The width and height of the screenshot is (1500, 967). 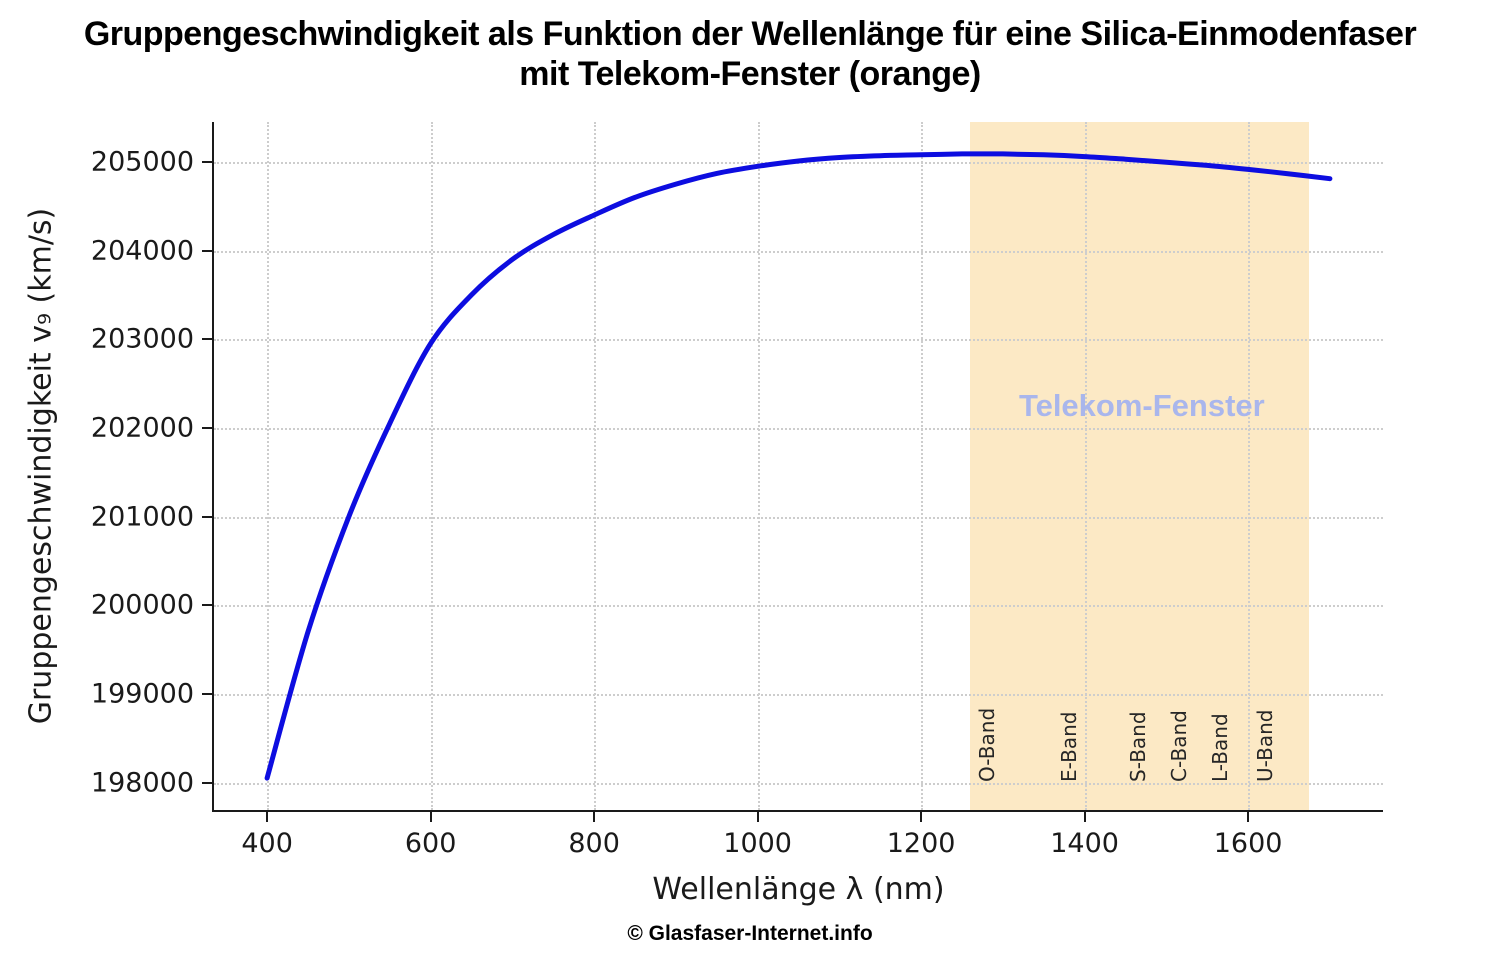 I want to click on y-tick-label: 202000, so click(x=142, y=428).